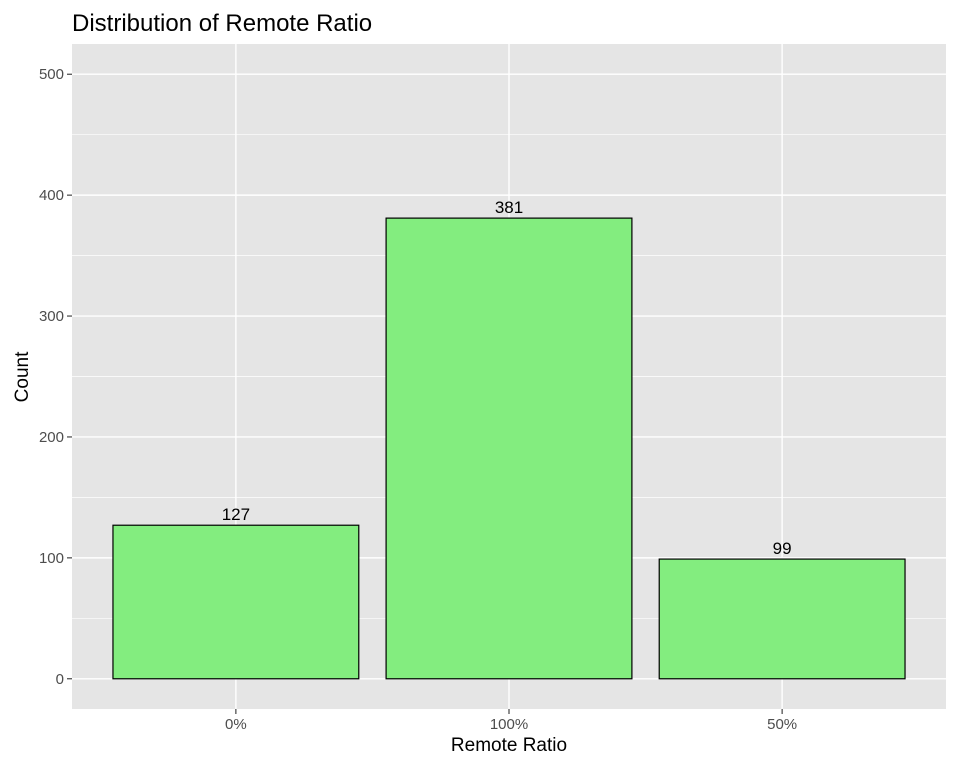 This screenshot has width=960, height=768. I want to click on y-tick-label: 0, so click(60, 679).